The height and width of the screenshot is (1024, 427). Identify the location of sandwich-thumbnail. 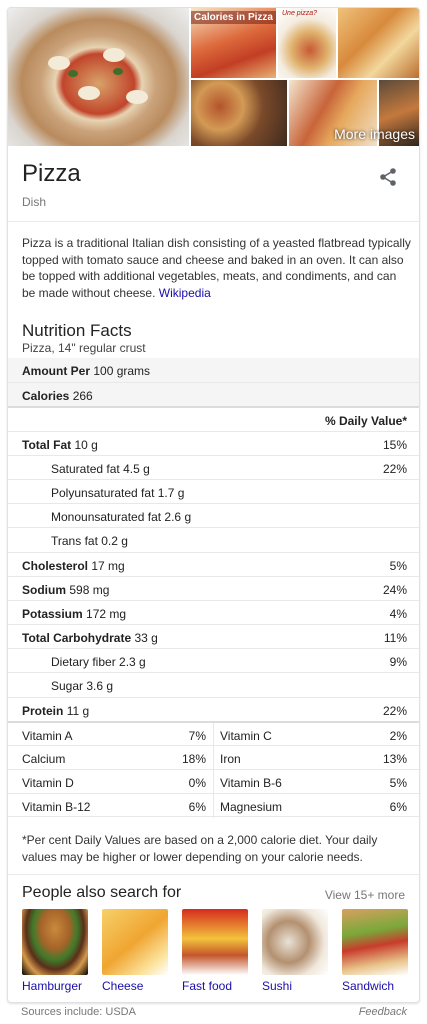
(375, 942).